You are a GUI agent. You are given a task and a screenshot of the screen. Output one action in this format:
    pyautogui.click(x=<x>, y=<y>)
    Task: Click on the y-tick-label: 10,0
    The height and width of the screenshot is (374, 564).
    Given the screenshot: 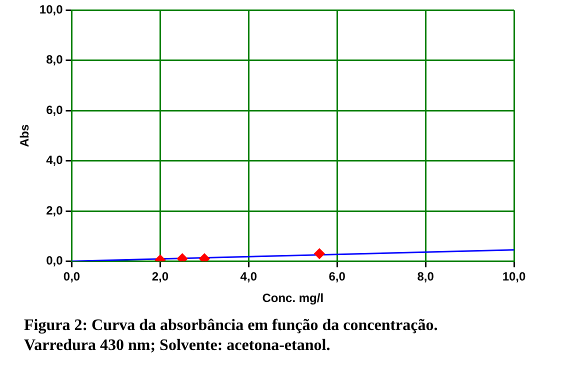 What is the action you would take?
    pyautogui.click(x=51, y=9)
    